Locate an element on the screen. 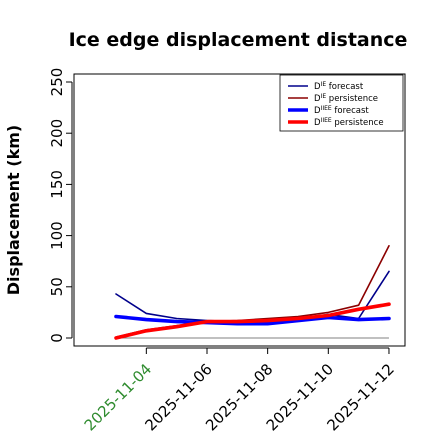 Image resolution: width=440 pixels, height=440 pixels. legend-box is located at coordinates (341, 103).